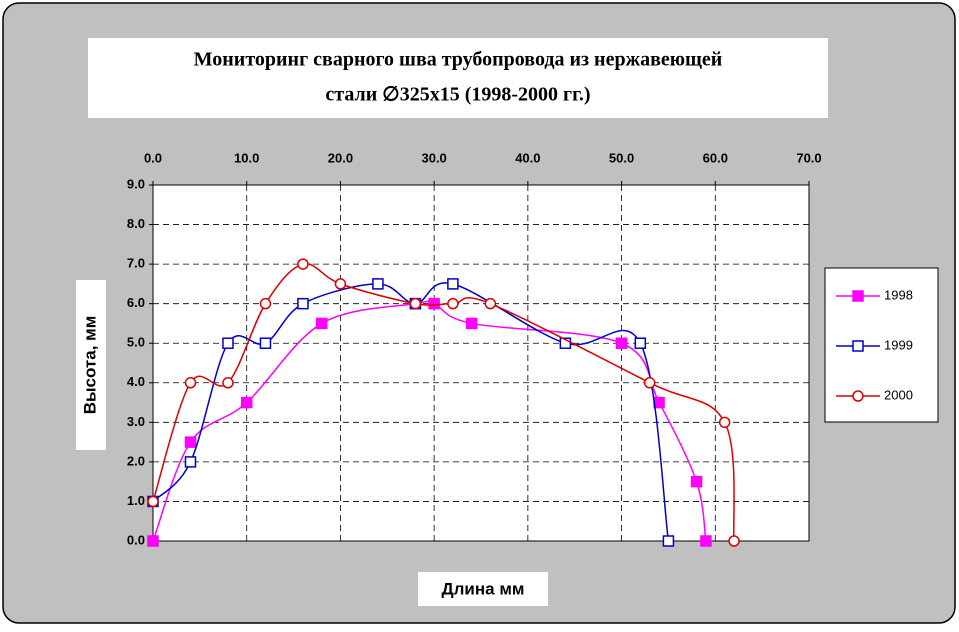  Describe the element at coordinates (136, 460) in the screenshot. I see `y-tick-label: 2.0` at that location.